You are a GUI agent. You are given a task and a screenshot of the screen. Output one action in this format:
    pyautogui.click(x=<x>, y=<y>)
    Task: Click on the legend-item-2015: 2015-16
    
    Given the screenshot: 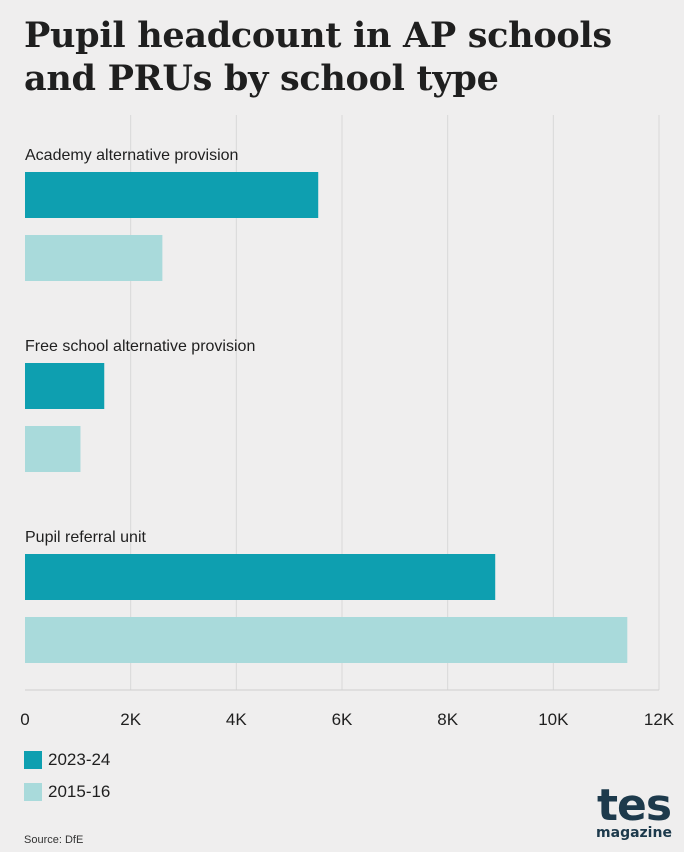 What is the action you would take?
    pyautogui.click(x=67, y=791)
    